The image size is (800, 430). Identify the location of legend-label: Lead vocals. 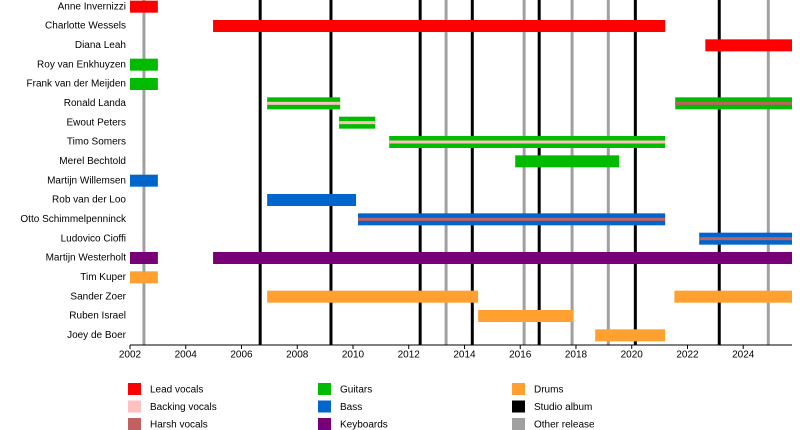
(176, 390).